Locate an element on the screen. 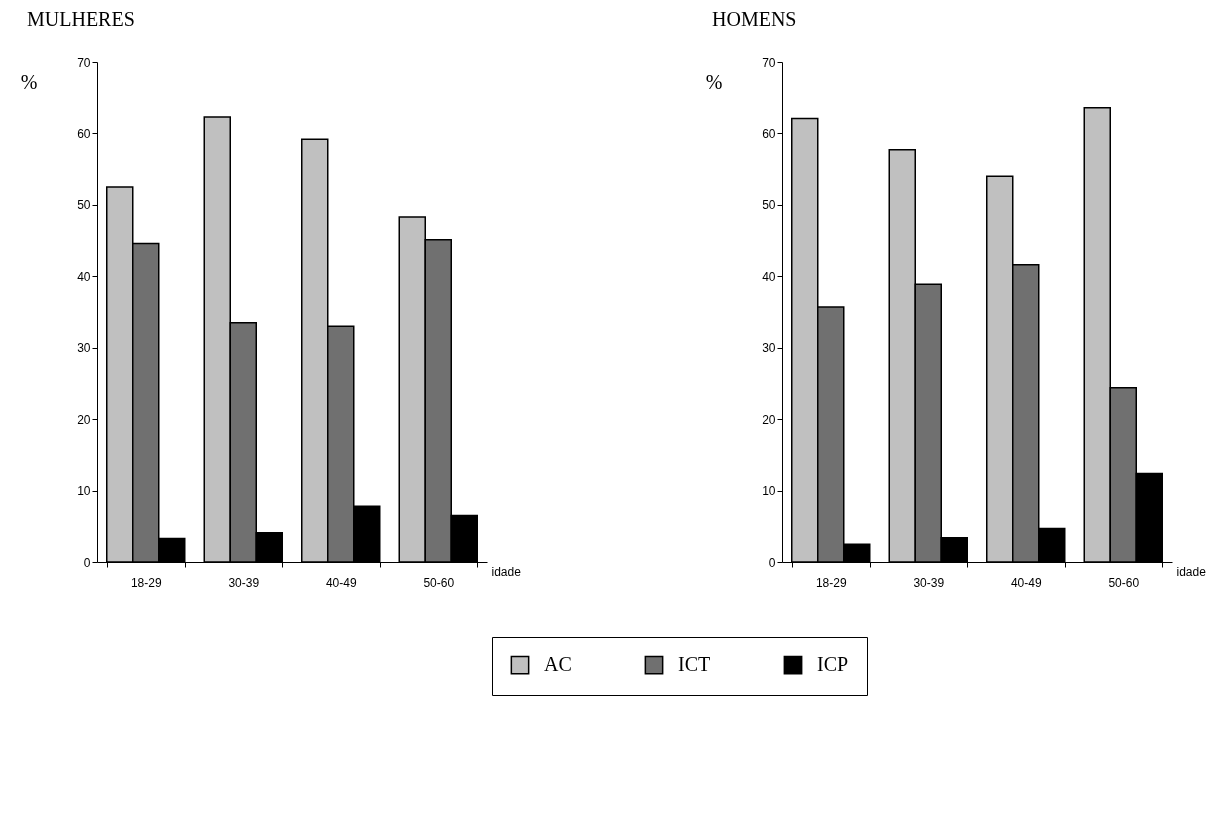  legend-label: AC is located at coordinates (558, 664).